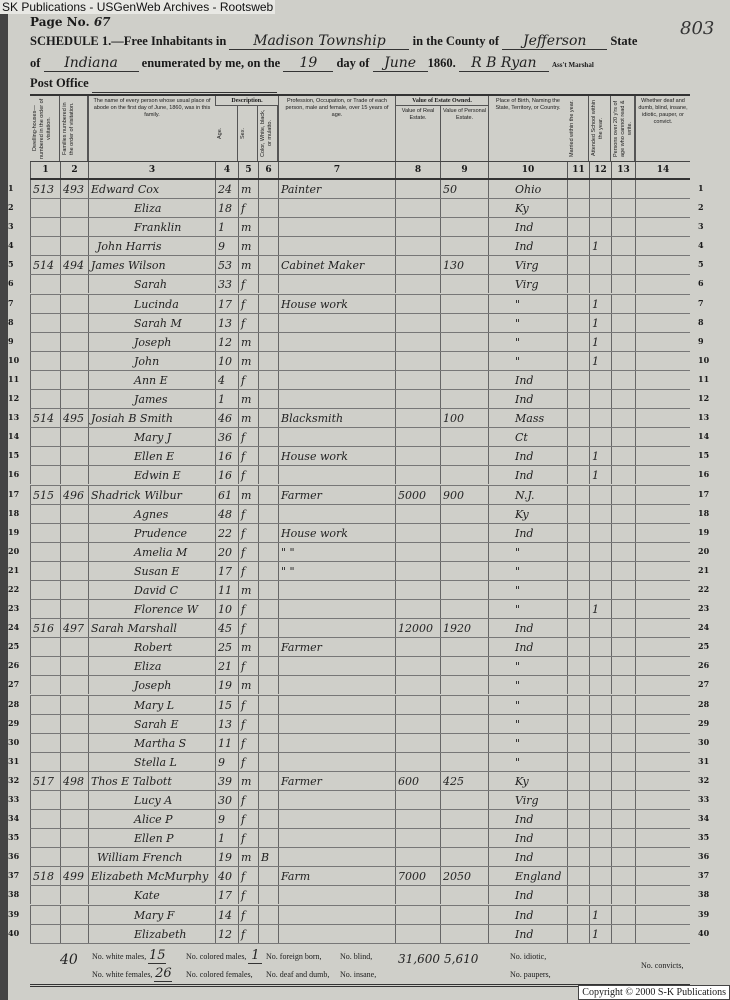 This screenshot has width=730, height=1000. I want to click on header-real-estate: Value of Real Estate., so click(417, 133).